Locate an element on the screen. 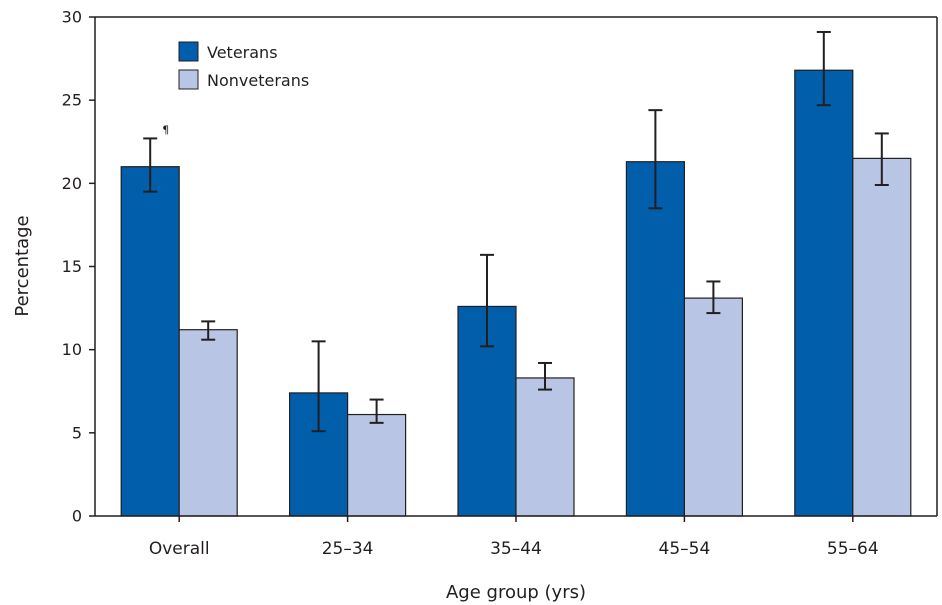 This screenshot has height=605, width=942. legend-swatch-veterans is located at coordinates (188, 51).